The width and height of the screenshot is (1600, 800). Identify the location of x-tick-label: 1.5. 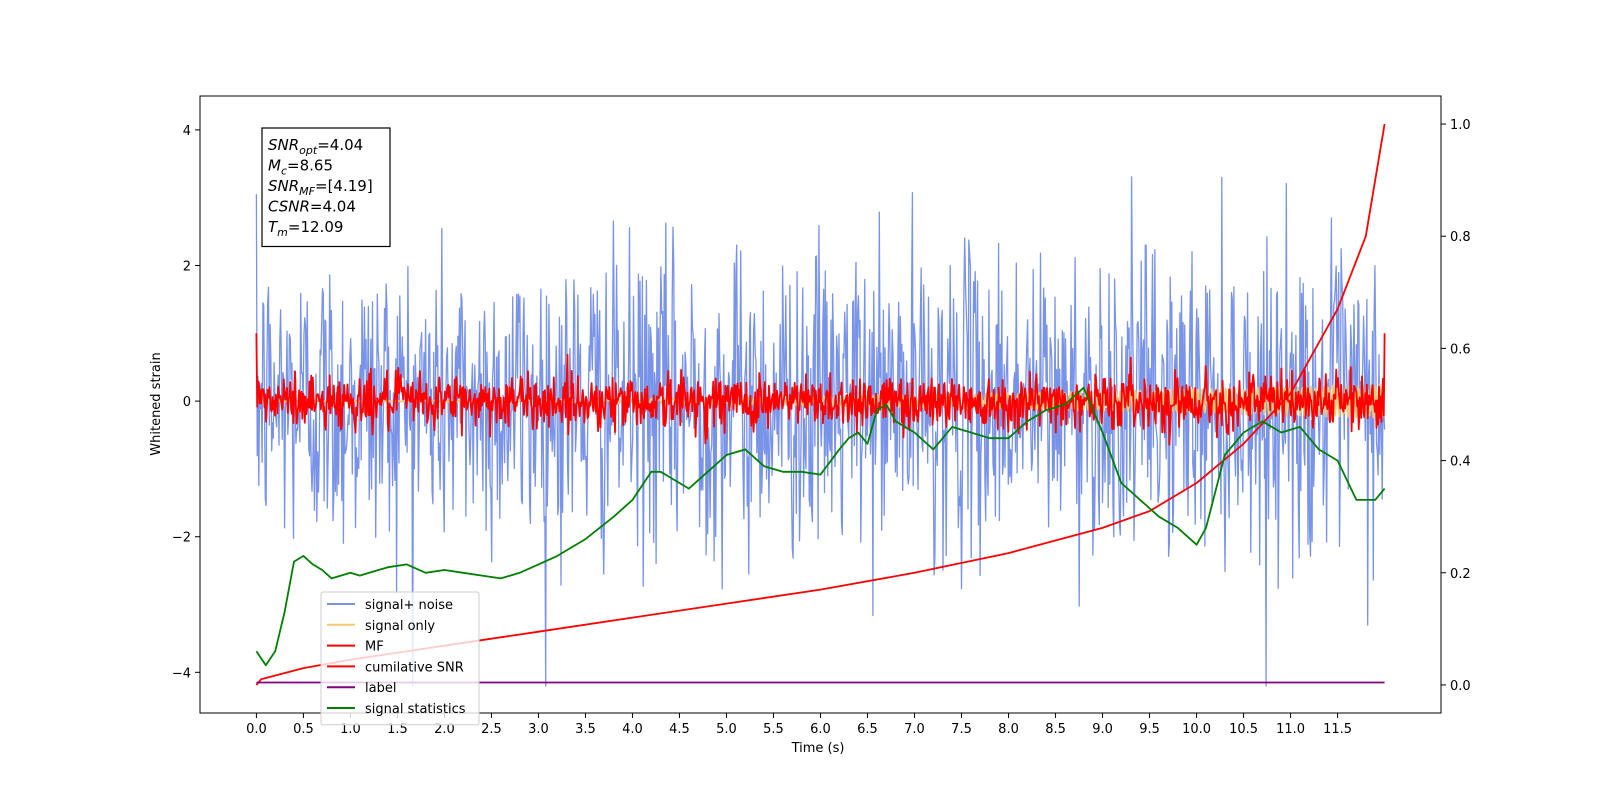
(397, 729).